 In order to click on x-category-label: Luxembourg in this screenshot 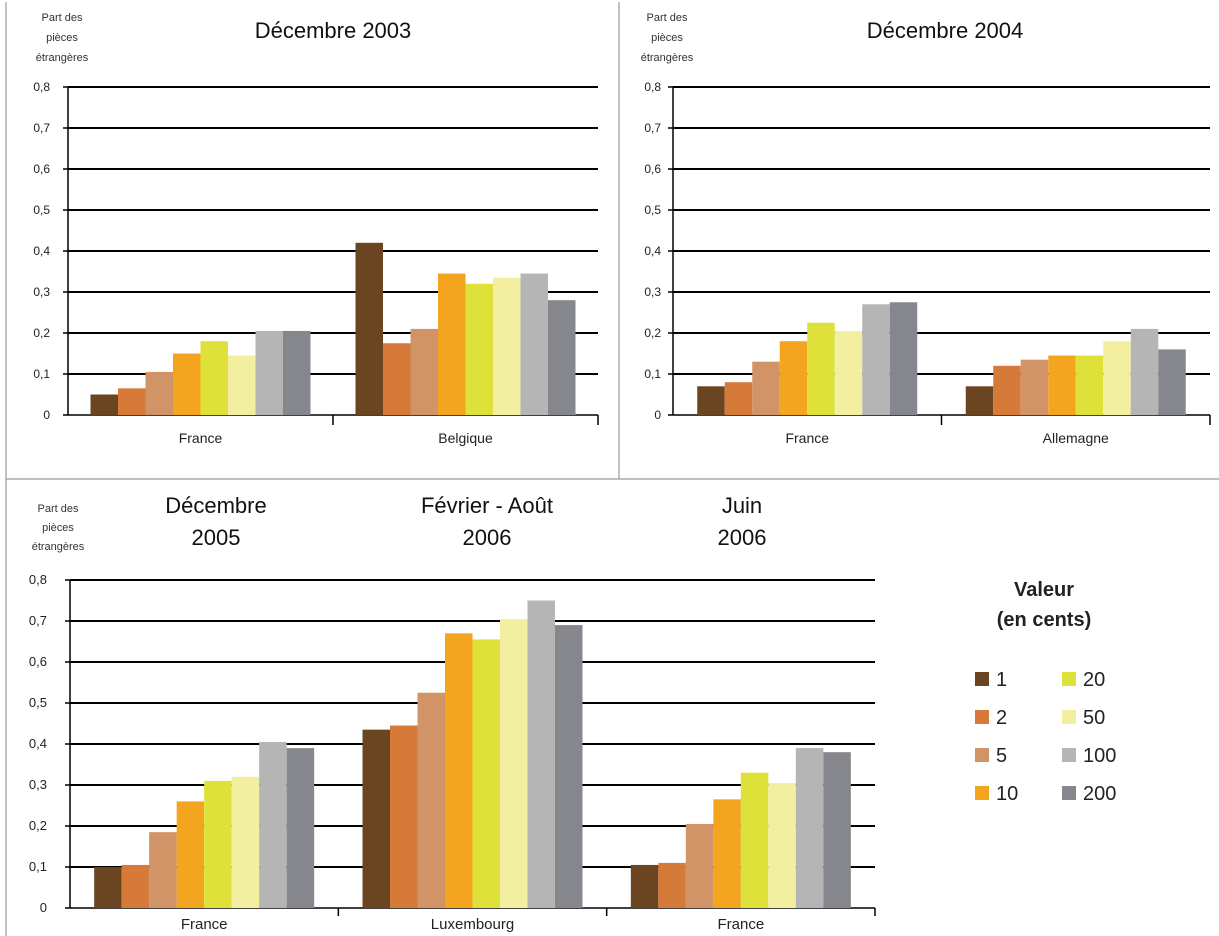, I will do `click(472, 924)`.